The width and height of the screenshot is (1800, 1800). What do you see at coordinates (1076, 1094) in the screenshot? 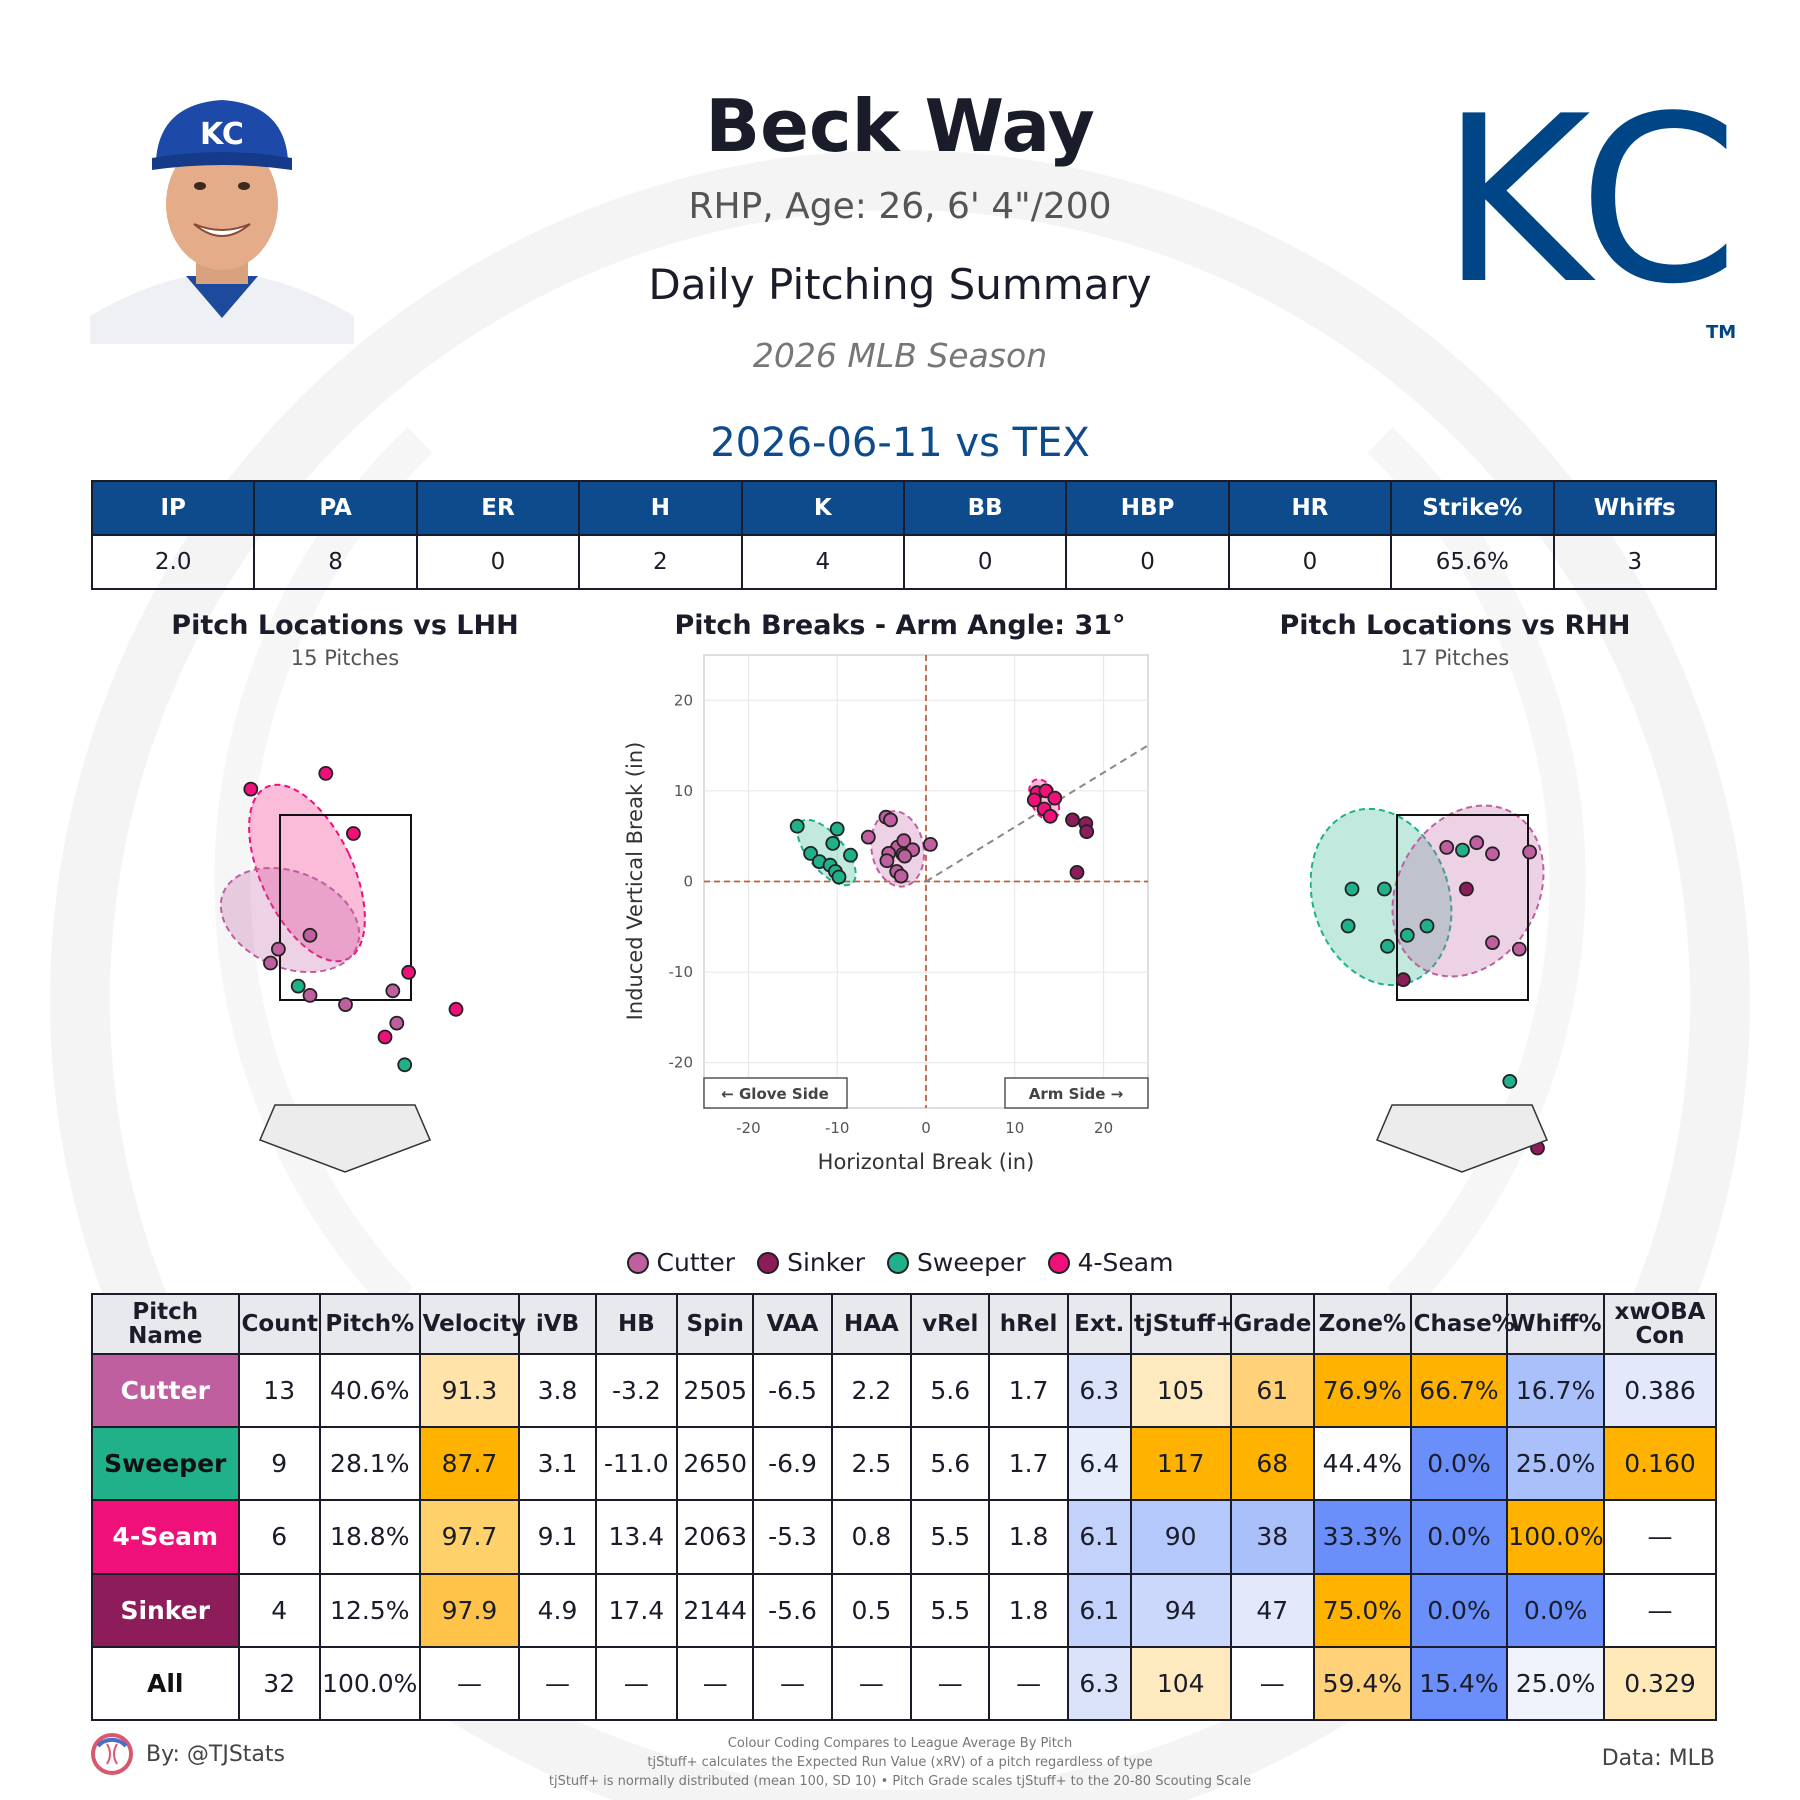
I see `svg-text: Arm Side →` at bounding box center [1076, 1094].